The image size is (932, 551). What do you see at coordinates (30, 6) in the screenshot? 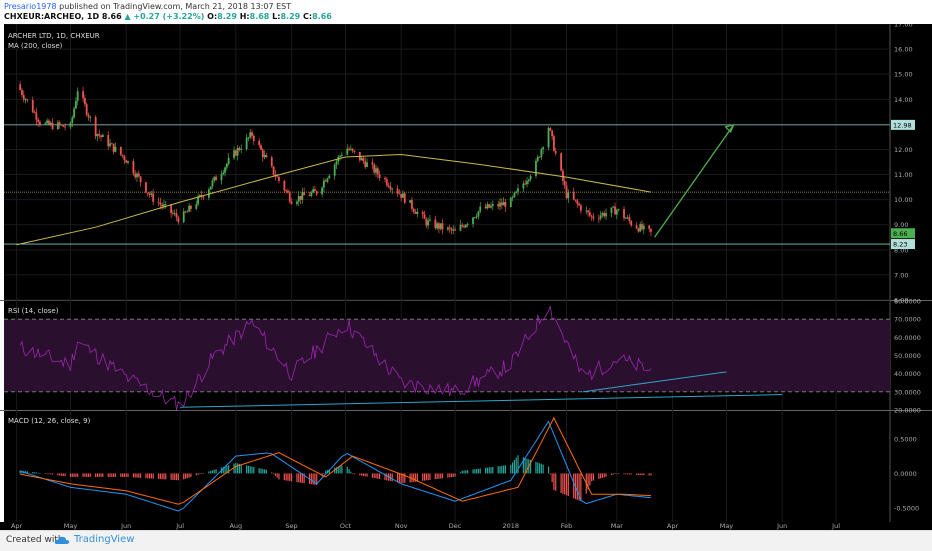
I see `author-link: Presario1978` at bounding box center [30, 6].